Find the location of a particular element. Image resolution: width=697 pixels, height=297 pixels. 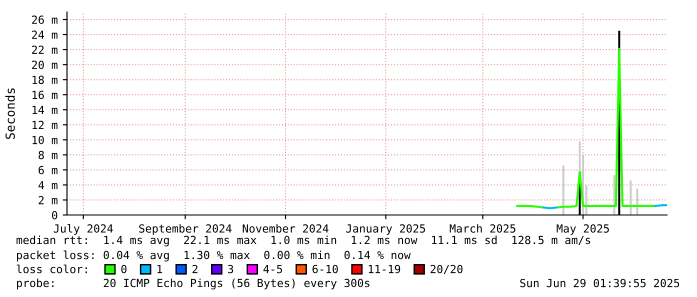

x-tick-label: November 2024 is located at coordinates (285, 228).